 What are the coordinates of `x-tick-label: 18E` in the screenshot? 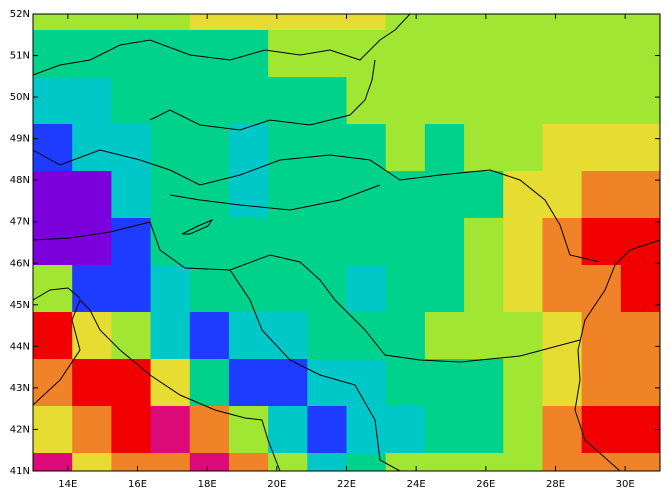 It's located at (207, 484).